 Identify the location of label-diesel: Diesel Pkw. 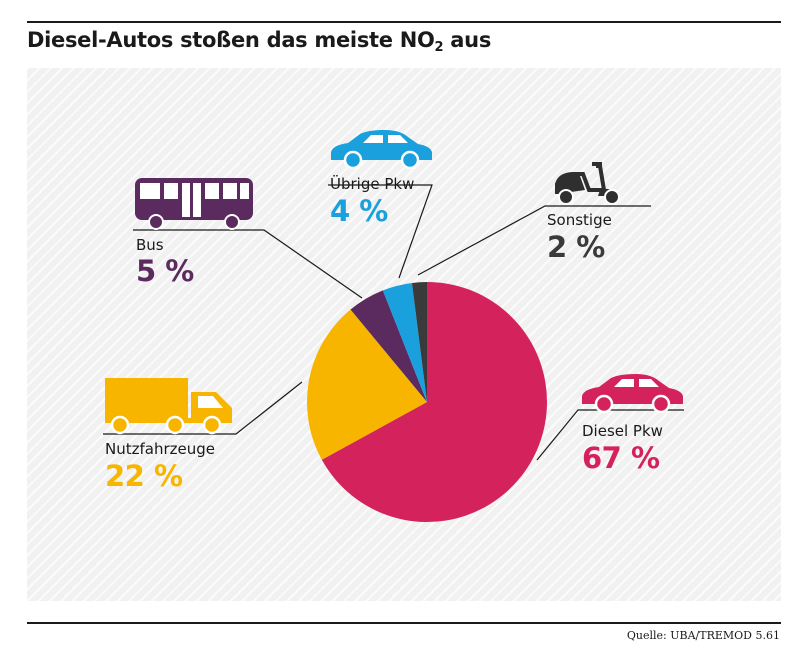
(622, 431).